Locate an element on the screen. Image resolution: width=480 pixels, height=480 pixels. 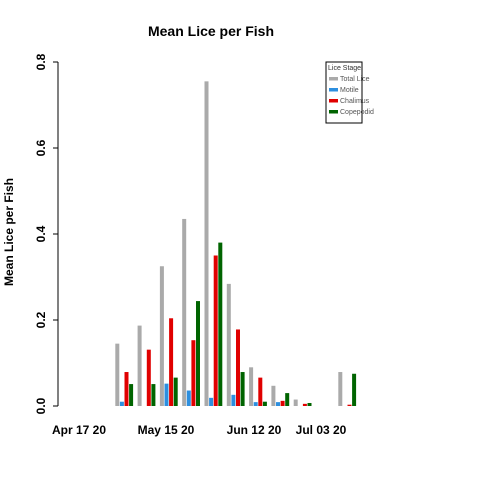
bar-motile: Motile: 0.036 is located at coordinates (188, 398).